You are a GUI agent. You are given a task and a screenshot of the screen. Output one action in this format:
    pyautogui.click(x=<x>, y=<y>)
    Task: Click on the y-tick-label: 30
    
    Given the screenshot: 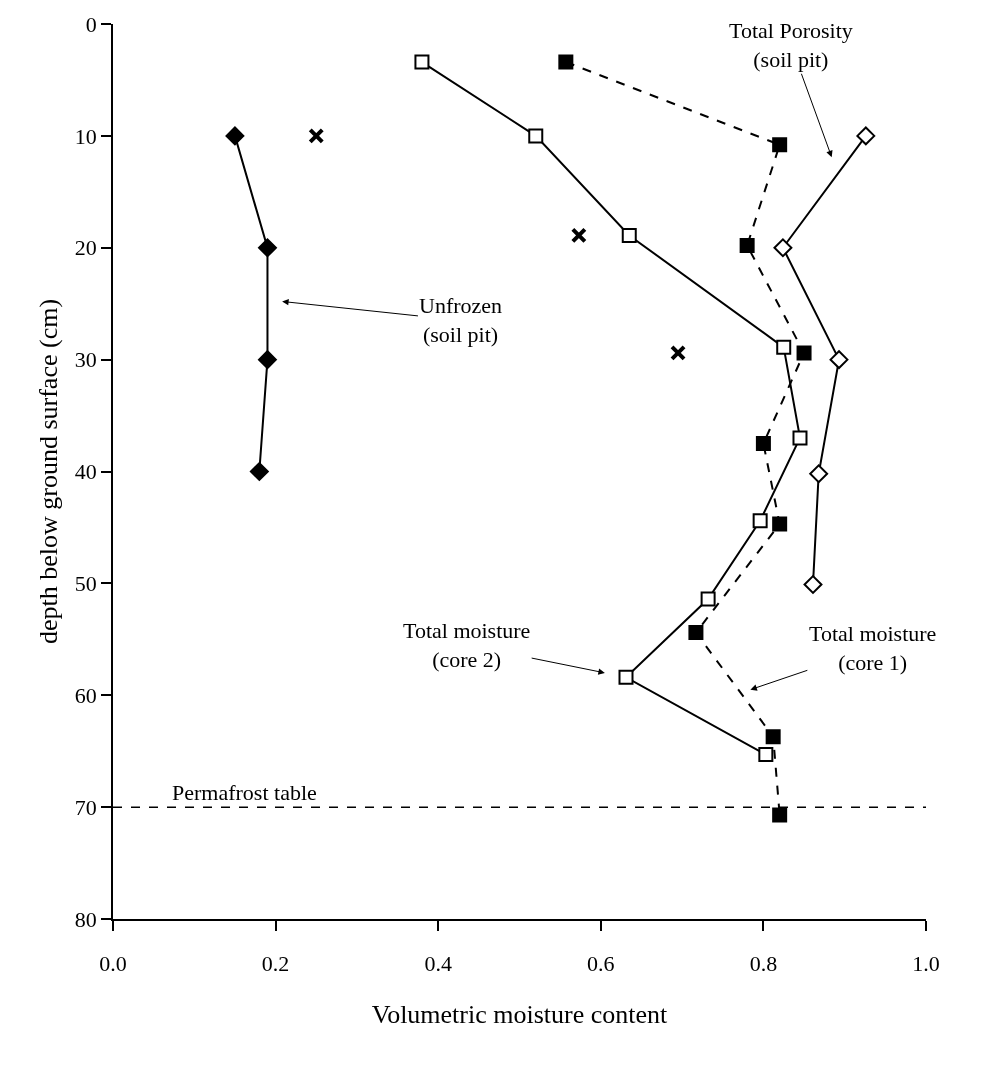 What is the action you would take?
    pyautogui.click(x=85, y=360)
    